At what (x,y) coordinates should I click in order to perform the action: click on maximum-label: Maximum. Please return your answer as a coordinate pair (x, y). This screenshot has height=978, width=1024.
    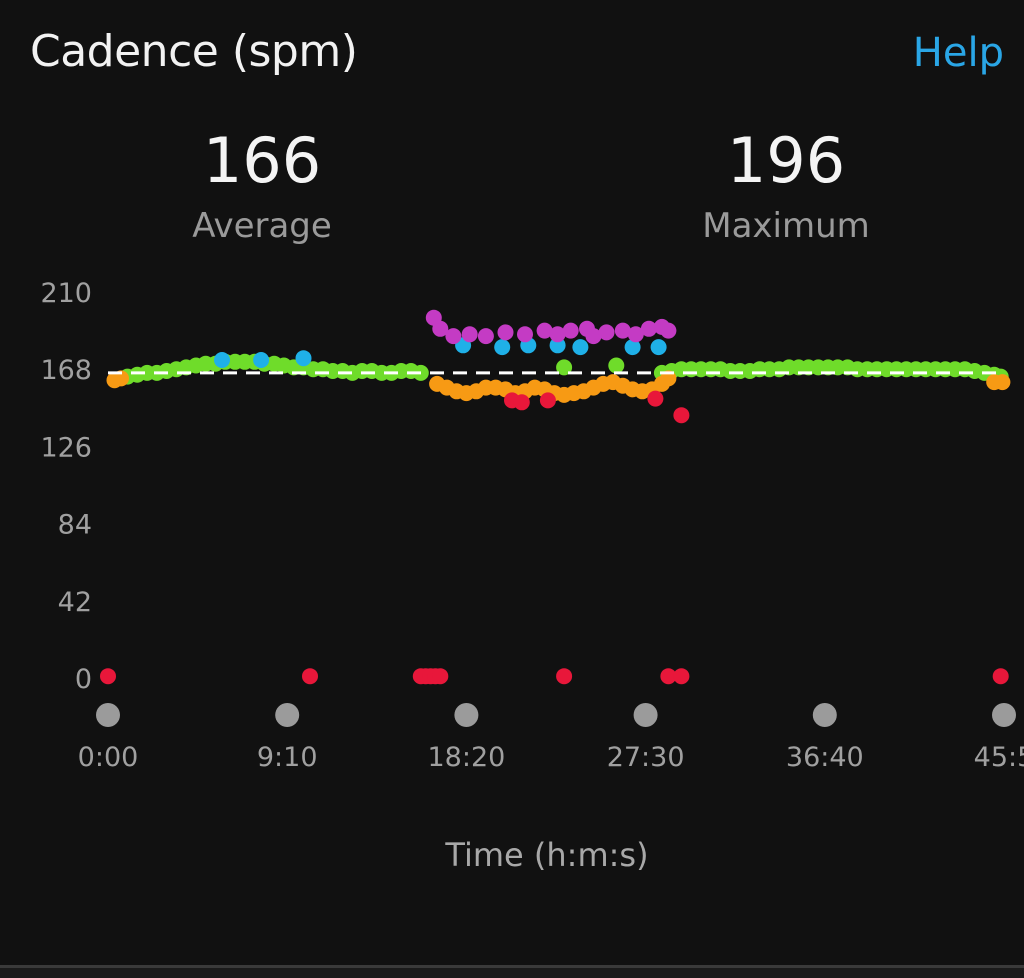
    Looking at the image, I should click on (786, 226).